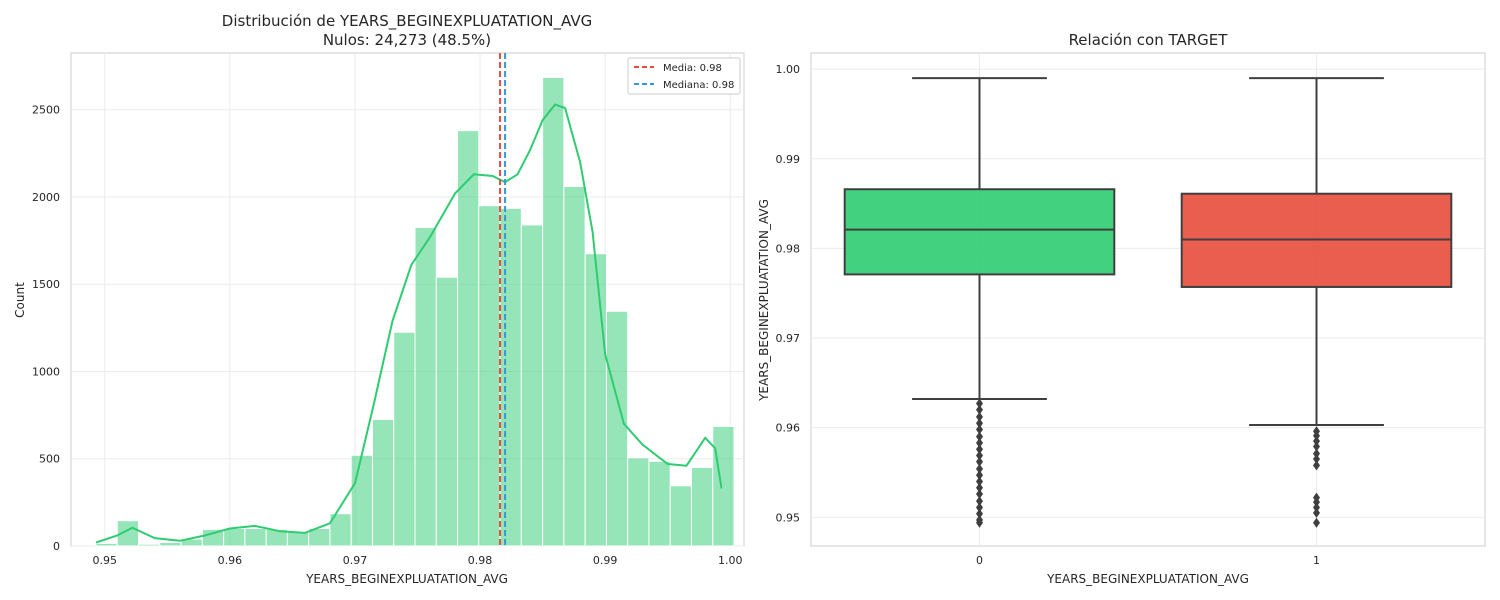 Image resolution: width=1500 pixels, height=600 pixels. What do you see at coordinates (406, 579) in the screenshot?
I see `histogram-x-label: YEARS_BEGINEXPLUATATION_AVG` at bounding box center [406, 579].